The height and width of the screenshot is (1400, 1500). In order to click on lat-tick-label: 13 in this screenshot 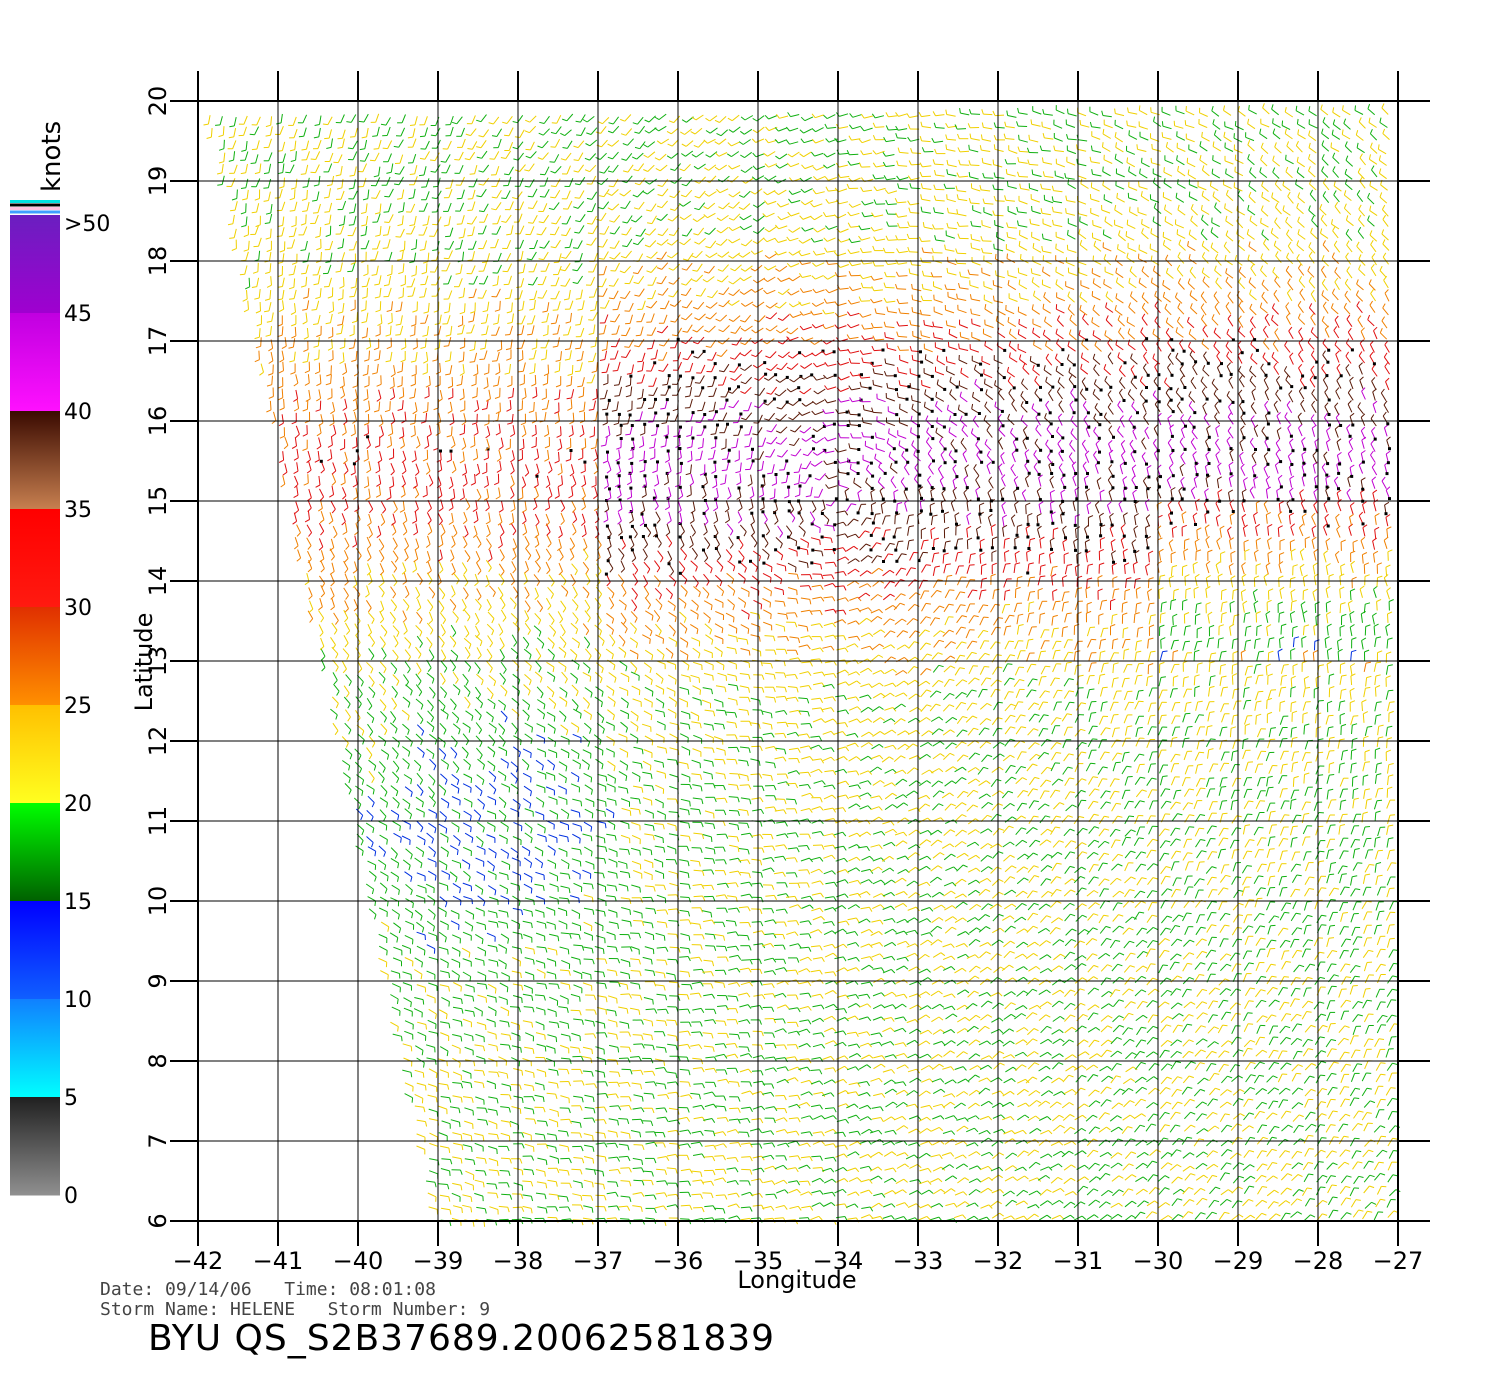, I will do `click(158, 661)`.